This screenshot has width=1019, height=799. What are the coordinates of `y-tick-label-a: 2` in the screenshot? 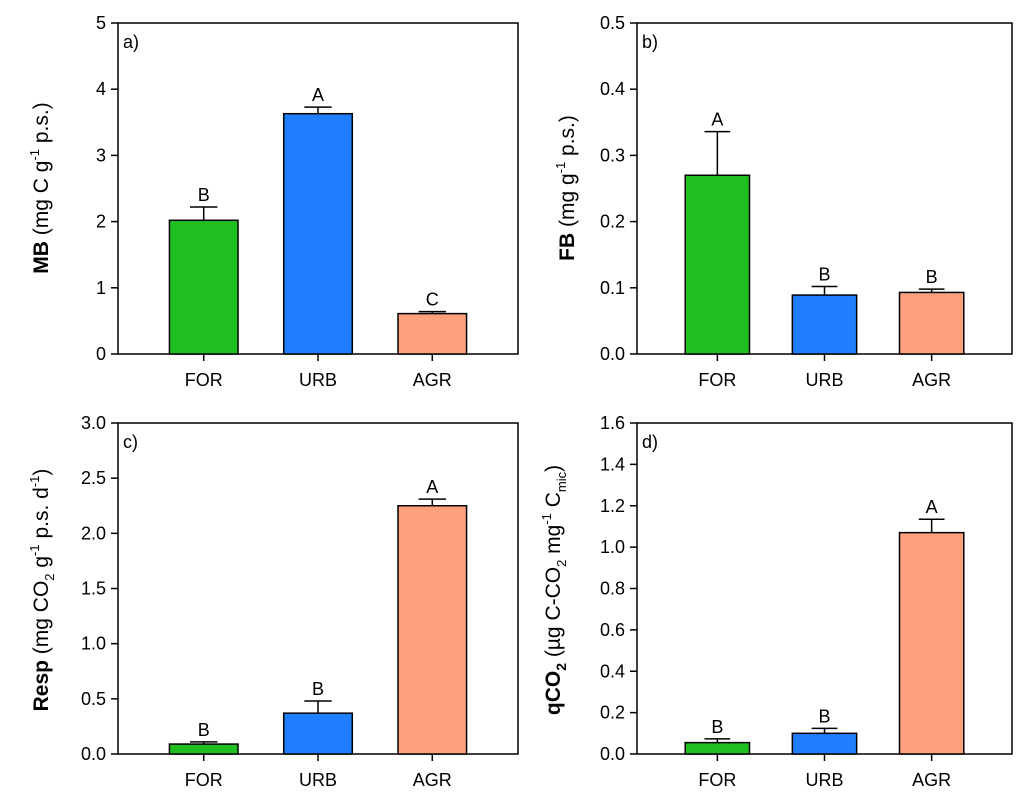 It's located at (101, 222).